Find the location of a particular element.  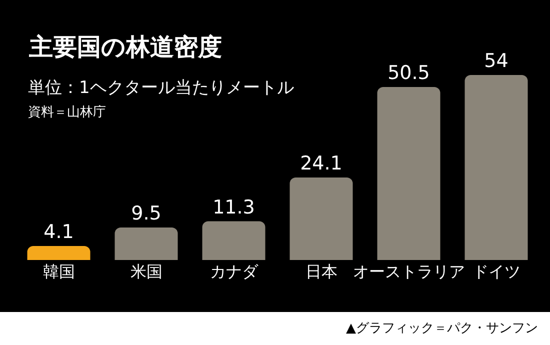

x-tick-label: 日本 is located at coordinates (321, 271).